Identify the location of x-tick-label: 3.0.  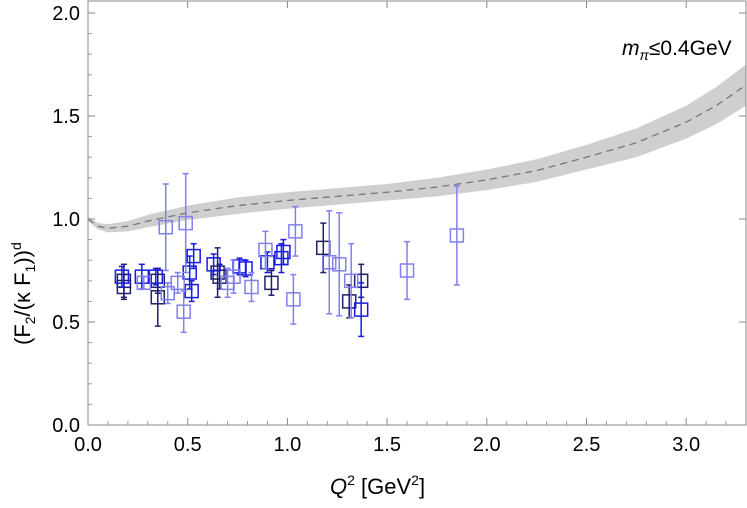
(686, 445).